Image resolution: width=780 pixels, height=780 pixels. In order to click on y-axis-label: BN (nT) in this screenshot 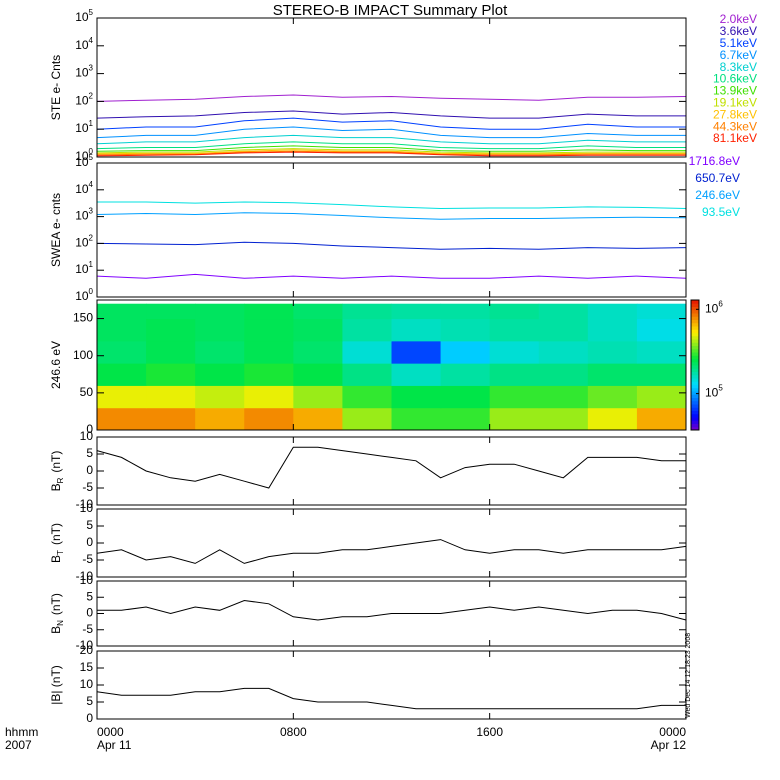, I will do `click(57, 613)`.